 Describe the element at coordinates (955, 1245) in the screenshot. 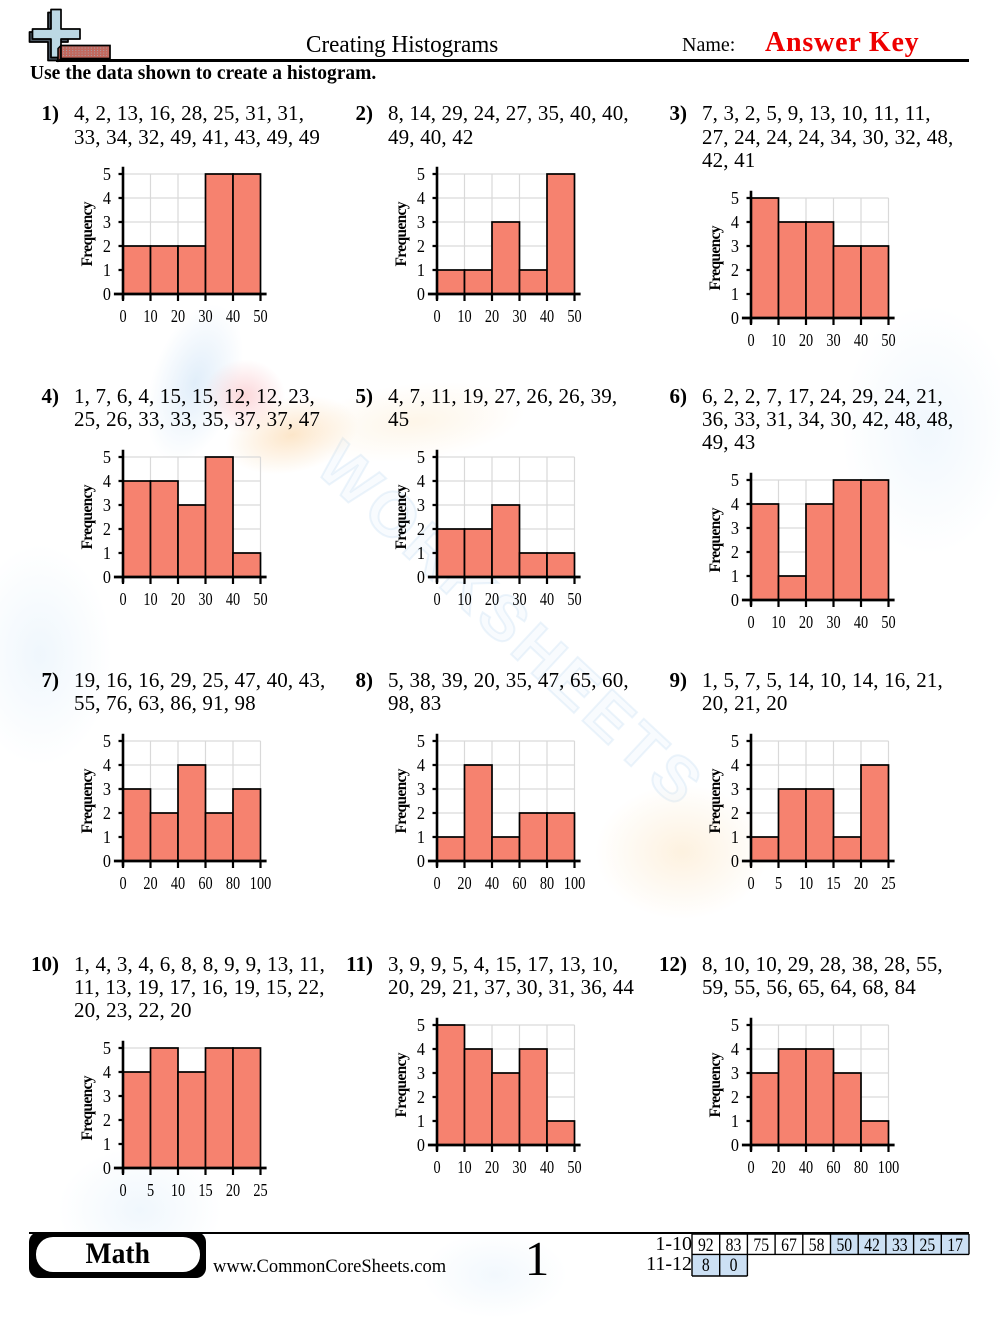

I see `svg-text: 17` at that location.